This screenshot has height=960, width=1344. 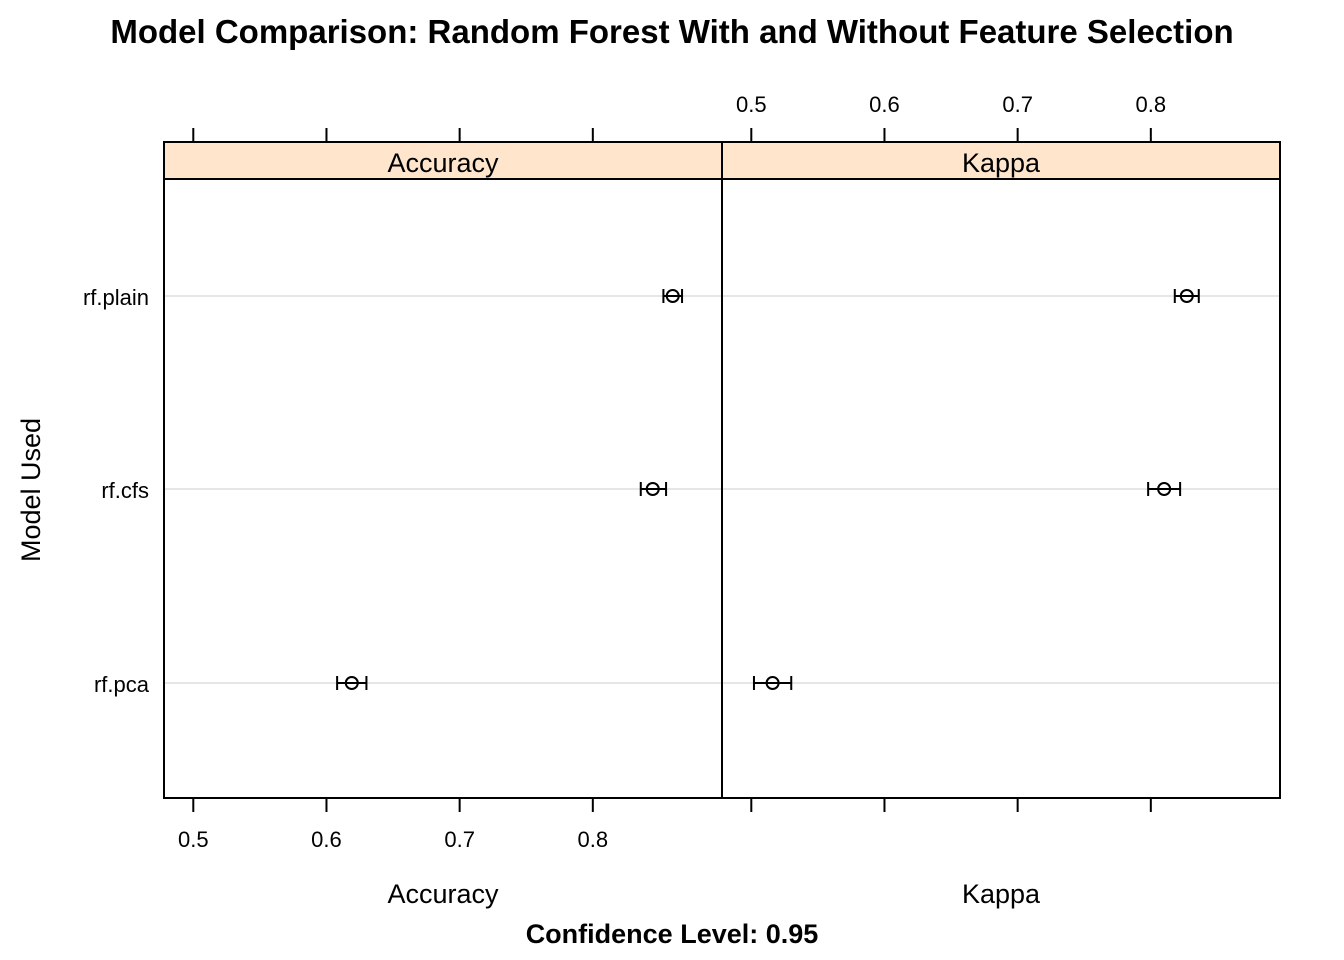 I want to click on y-category-labels: rf.plain rf.cfs rf.pca, so click(x=116, y=491).